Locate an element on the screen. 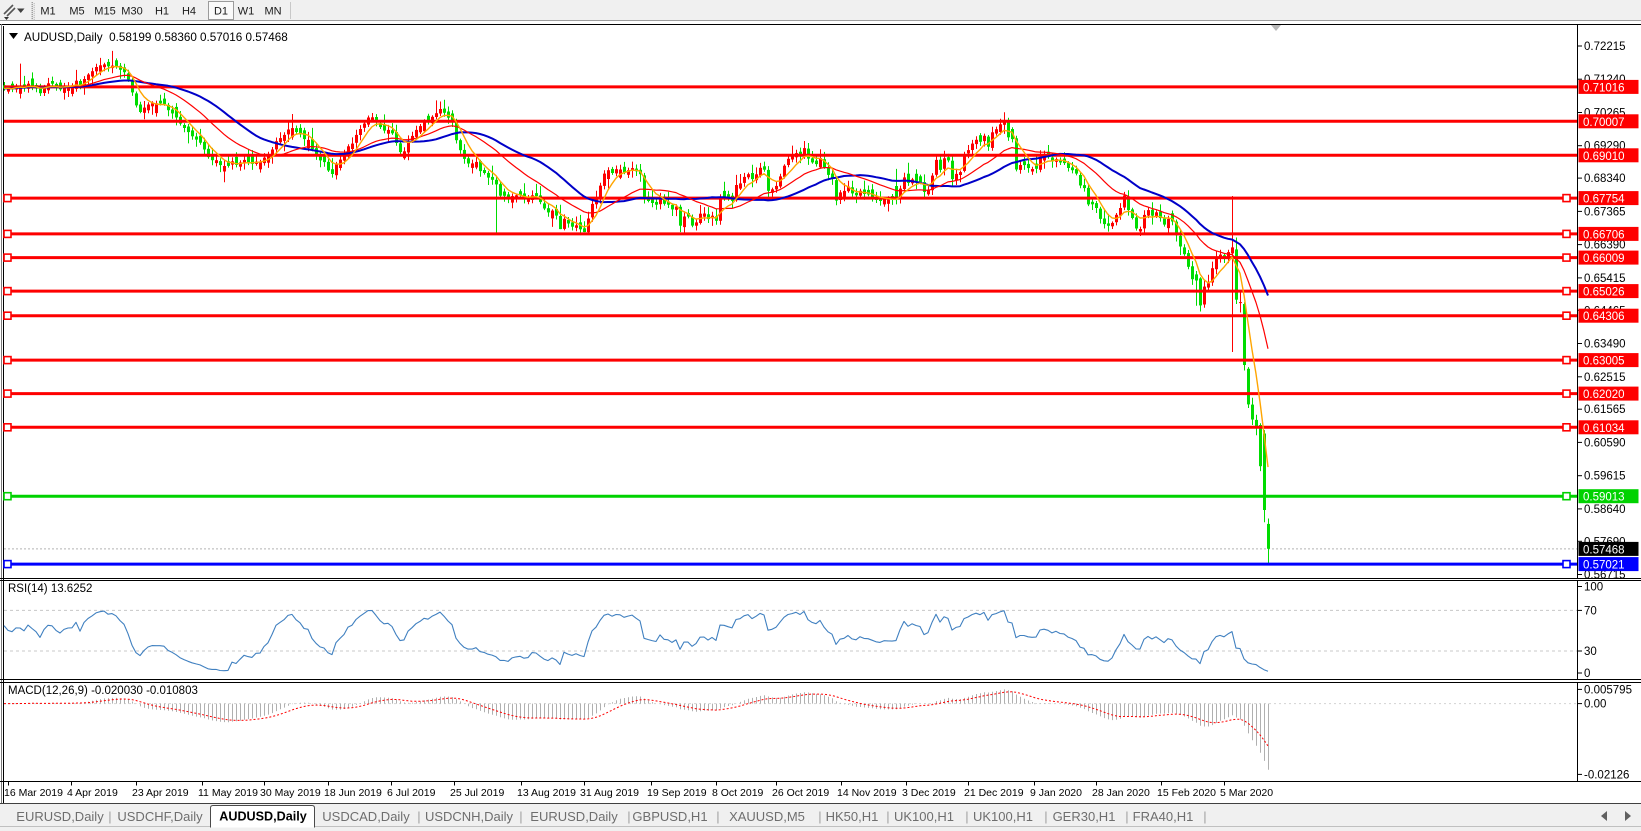 This screenshot has width=1641, height=831. svg-text: -0.02126 is located at coordinates (1606, 775).